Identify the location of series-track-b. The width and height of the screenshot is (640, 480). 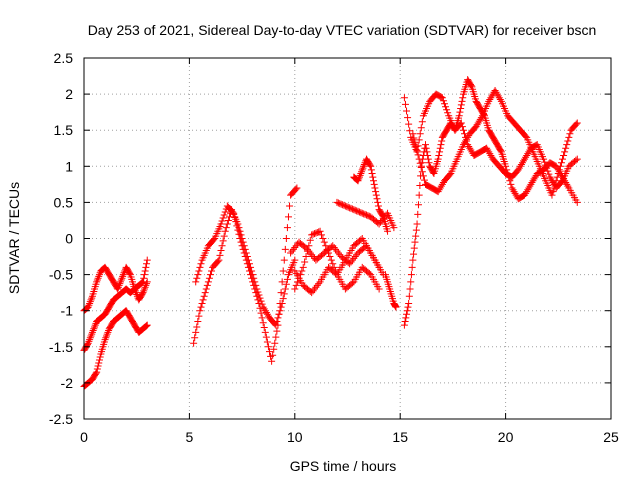
(115, 305).